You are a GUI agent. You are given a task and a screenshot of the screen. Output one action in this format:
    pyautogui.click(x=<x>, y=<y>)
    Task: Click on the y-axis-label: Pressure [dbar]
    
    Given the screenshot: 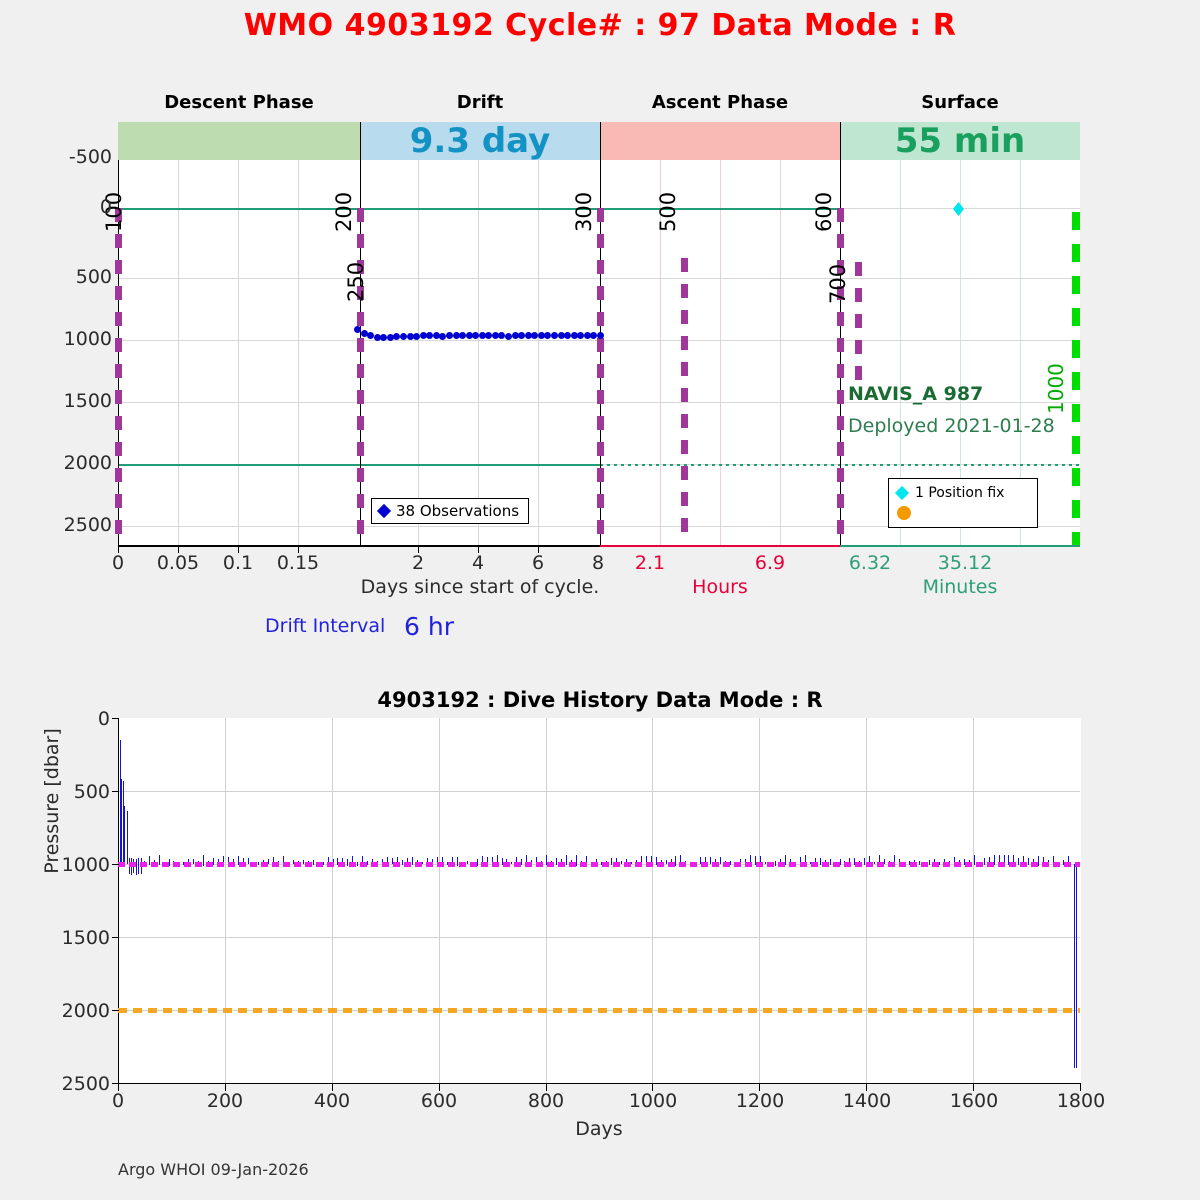 What is the action you would take?
    pyautogui.click(x=52, y=801)
    